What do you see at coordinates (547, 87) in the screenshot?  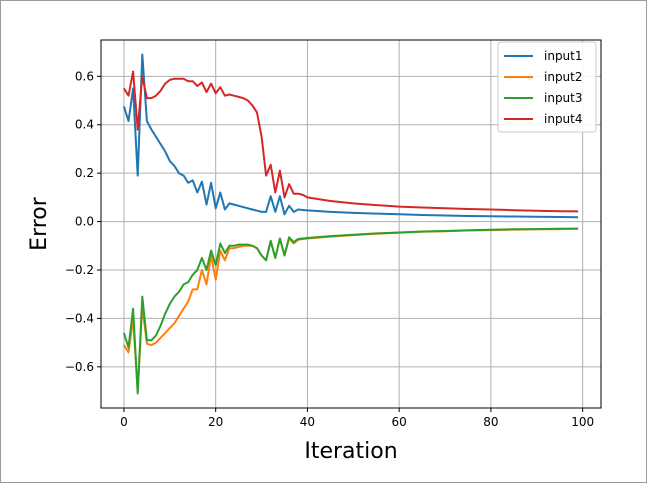 I see `legend: input1 input2 input3 input4` at bounding box center [547, 87].